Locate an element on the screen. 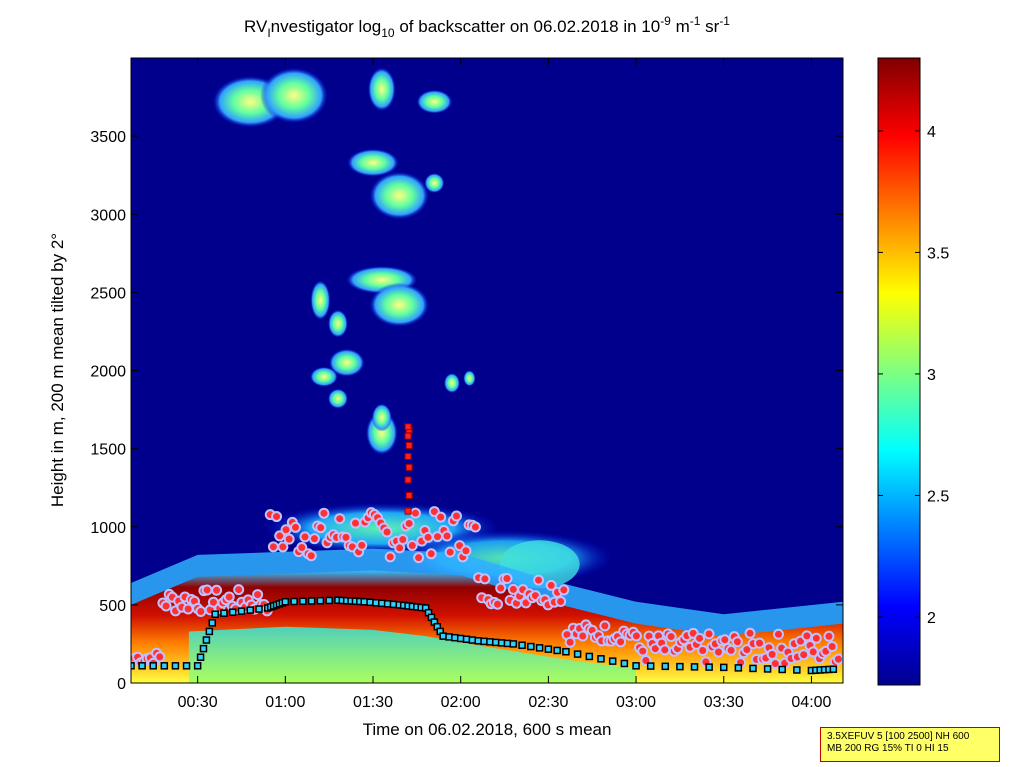 The image size is (1023, 767). y-tick-label: 500 is located at coordinates (112, 606).